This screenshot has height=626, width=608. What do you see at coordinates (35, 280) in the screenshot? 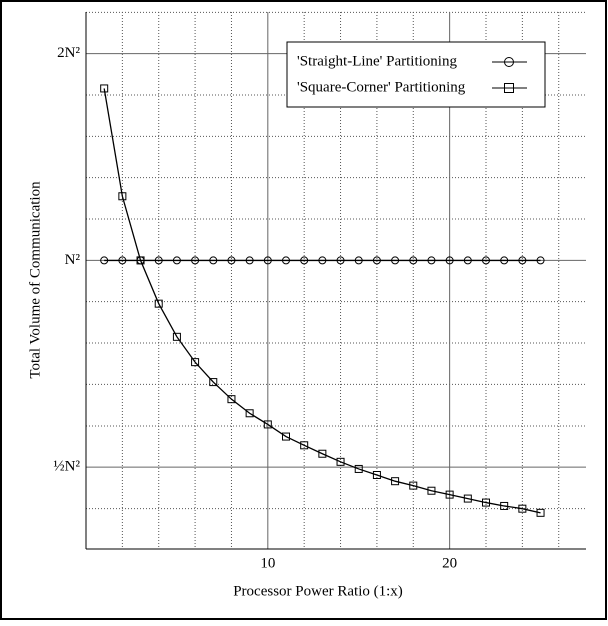
I see `y-axis-label: Total Volume of Communication` at bounding box center [35, 280].